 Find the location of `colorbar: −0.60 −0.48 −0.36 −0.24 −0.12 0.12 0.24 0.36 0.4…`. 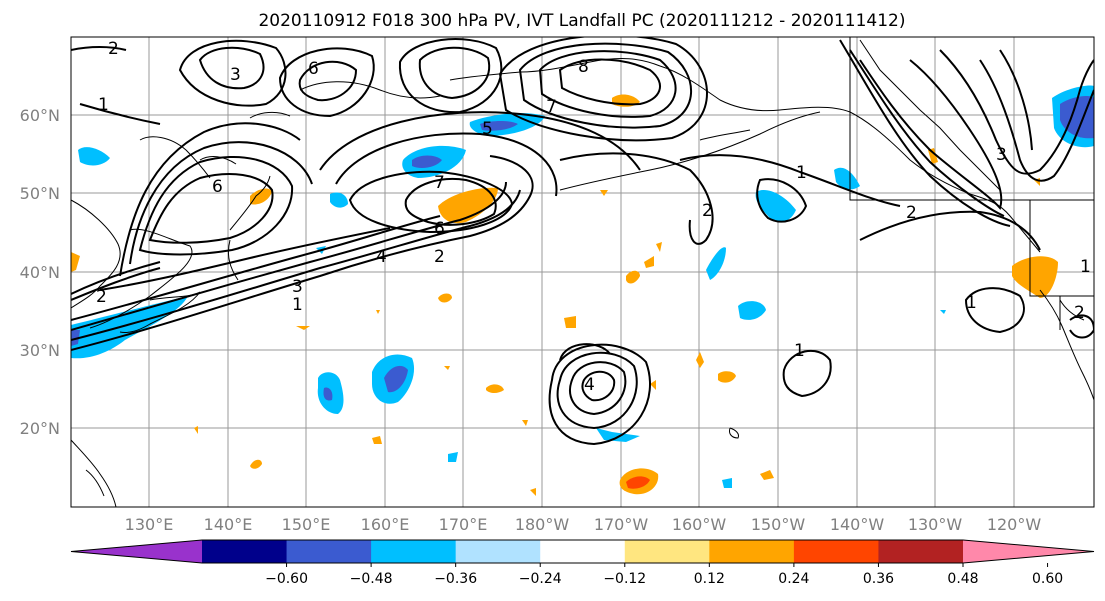

colorbar: −0.60 −0.48 −0.36 −0.24 −0.12 0.12 0.24 0.36 0.4… is located at coordinates (582, 563).